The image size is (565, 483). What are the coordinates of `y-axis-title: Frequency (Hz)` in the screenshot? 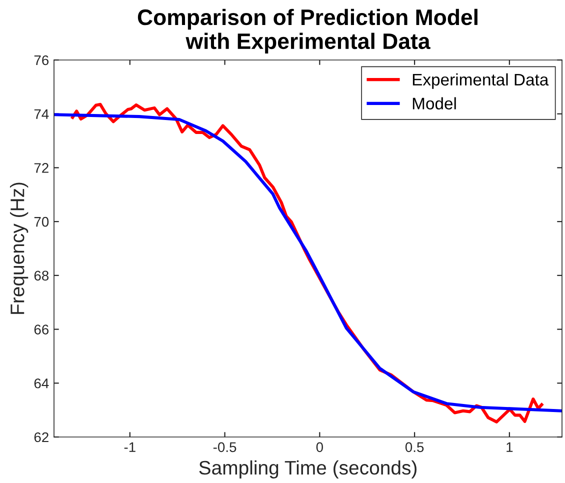 It's located at (19, 248).